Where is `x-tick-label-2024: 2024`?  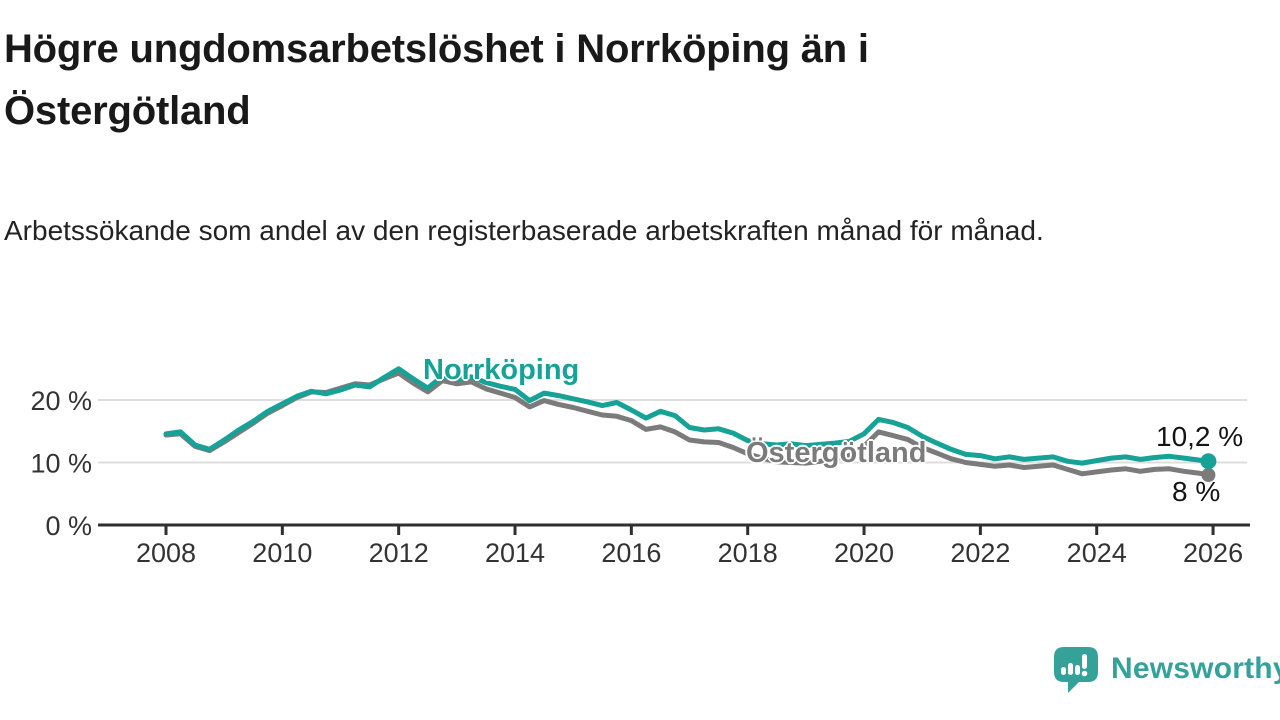
x-tick-label-2024: 2024 is located at coordinates (1097, 553).